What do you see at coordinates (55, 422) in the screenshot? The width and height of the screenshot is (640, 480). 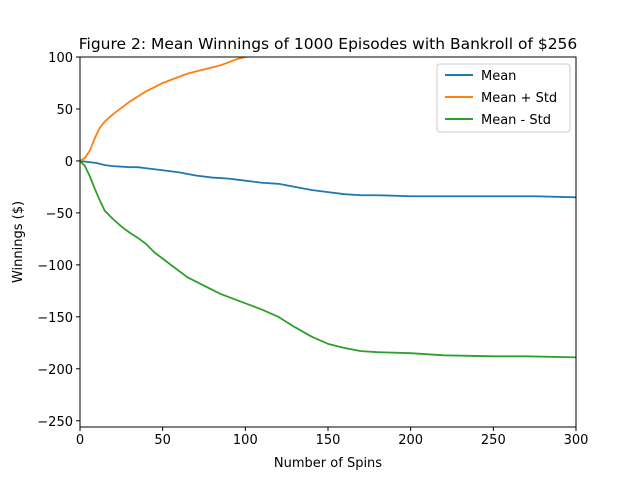 I see `y-tick-label: −250` at bounding box center [55, 422].